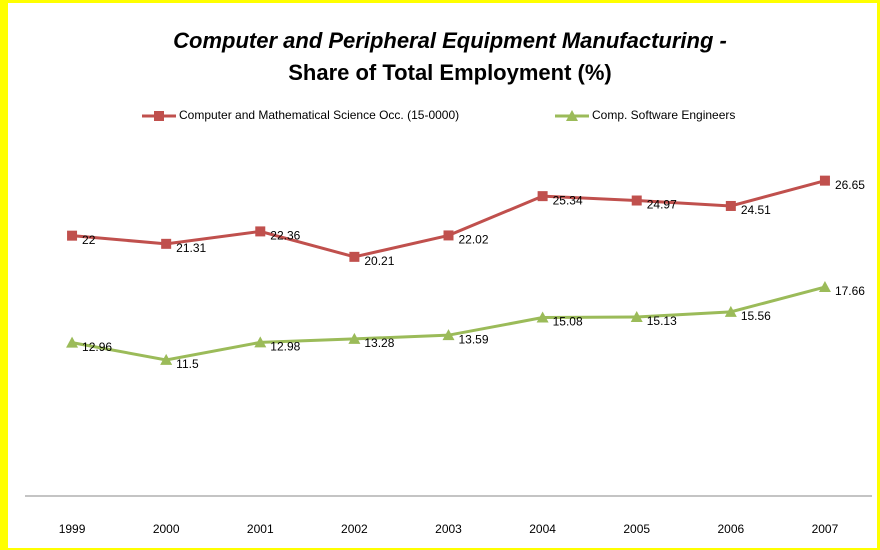 The image size is (880, 550). I want to click on x-tick-label: 2005, so click(636, 529).